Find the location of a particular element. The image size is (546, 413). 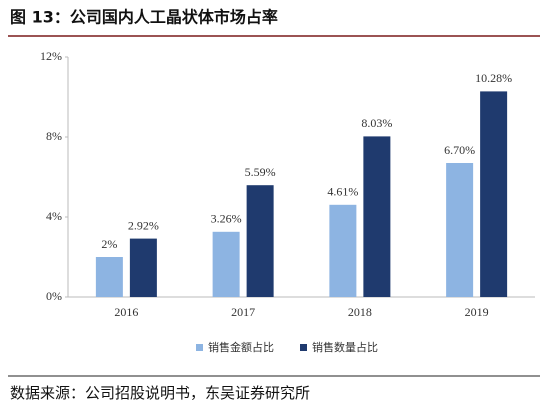

x-tick-label: 2018 is located at coordinates (360, 312).